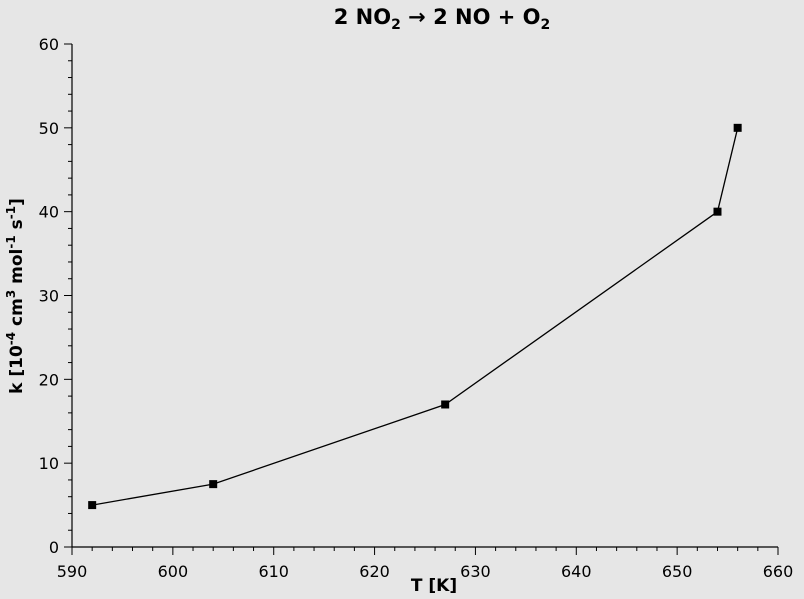 The height and width of the screenshot is (599, 804). What do you see at coordinates (49, 128) in the screenshot?
I see `y-tick-label: 50` at bounding box center [49, 128].